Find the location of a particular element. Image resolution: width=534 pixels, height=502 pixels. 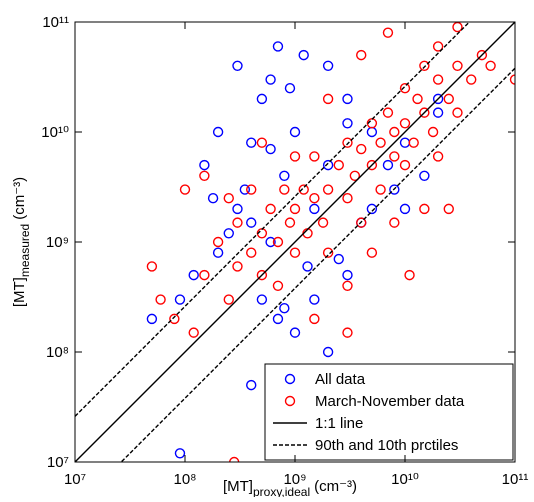

y-tick-label: 10¹⁰ is located at coordinates (55, 132).